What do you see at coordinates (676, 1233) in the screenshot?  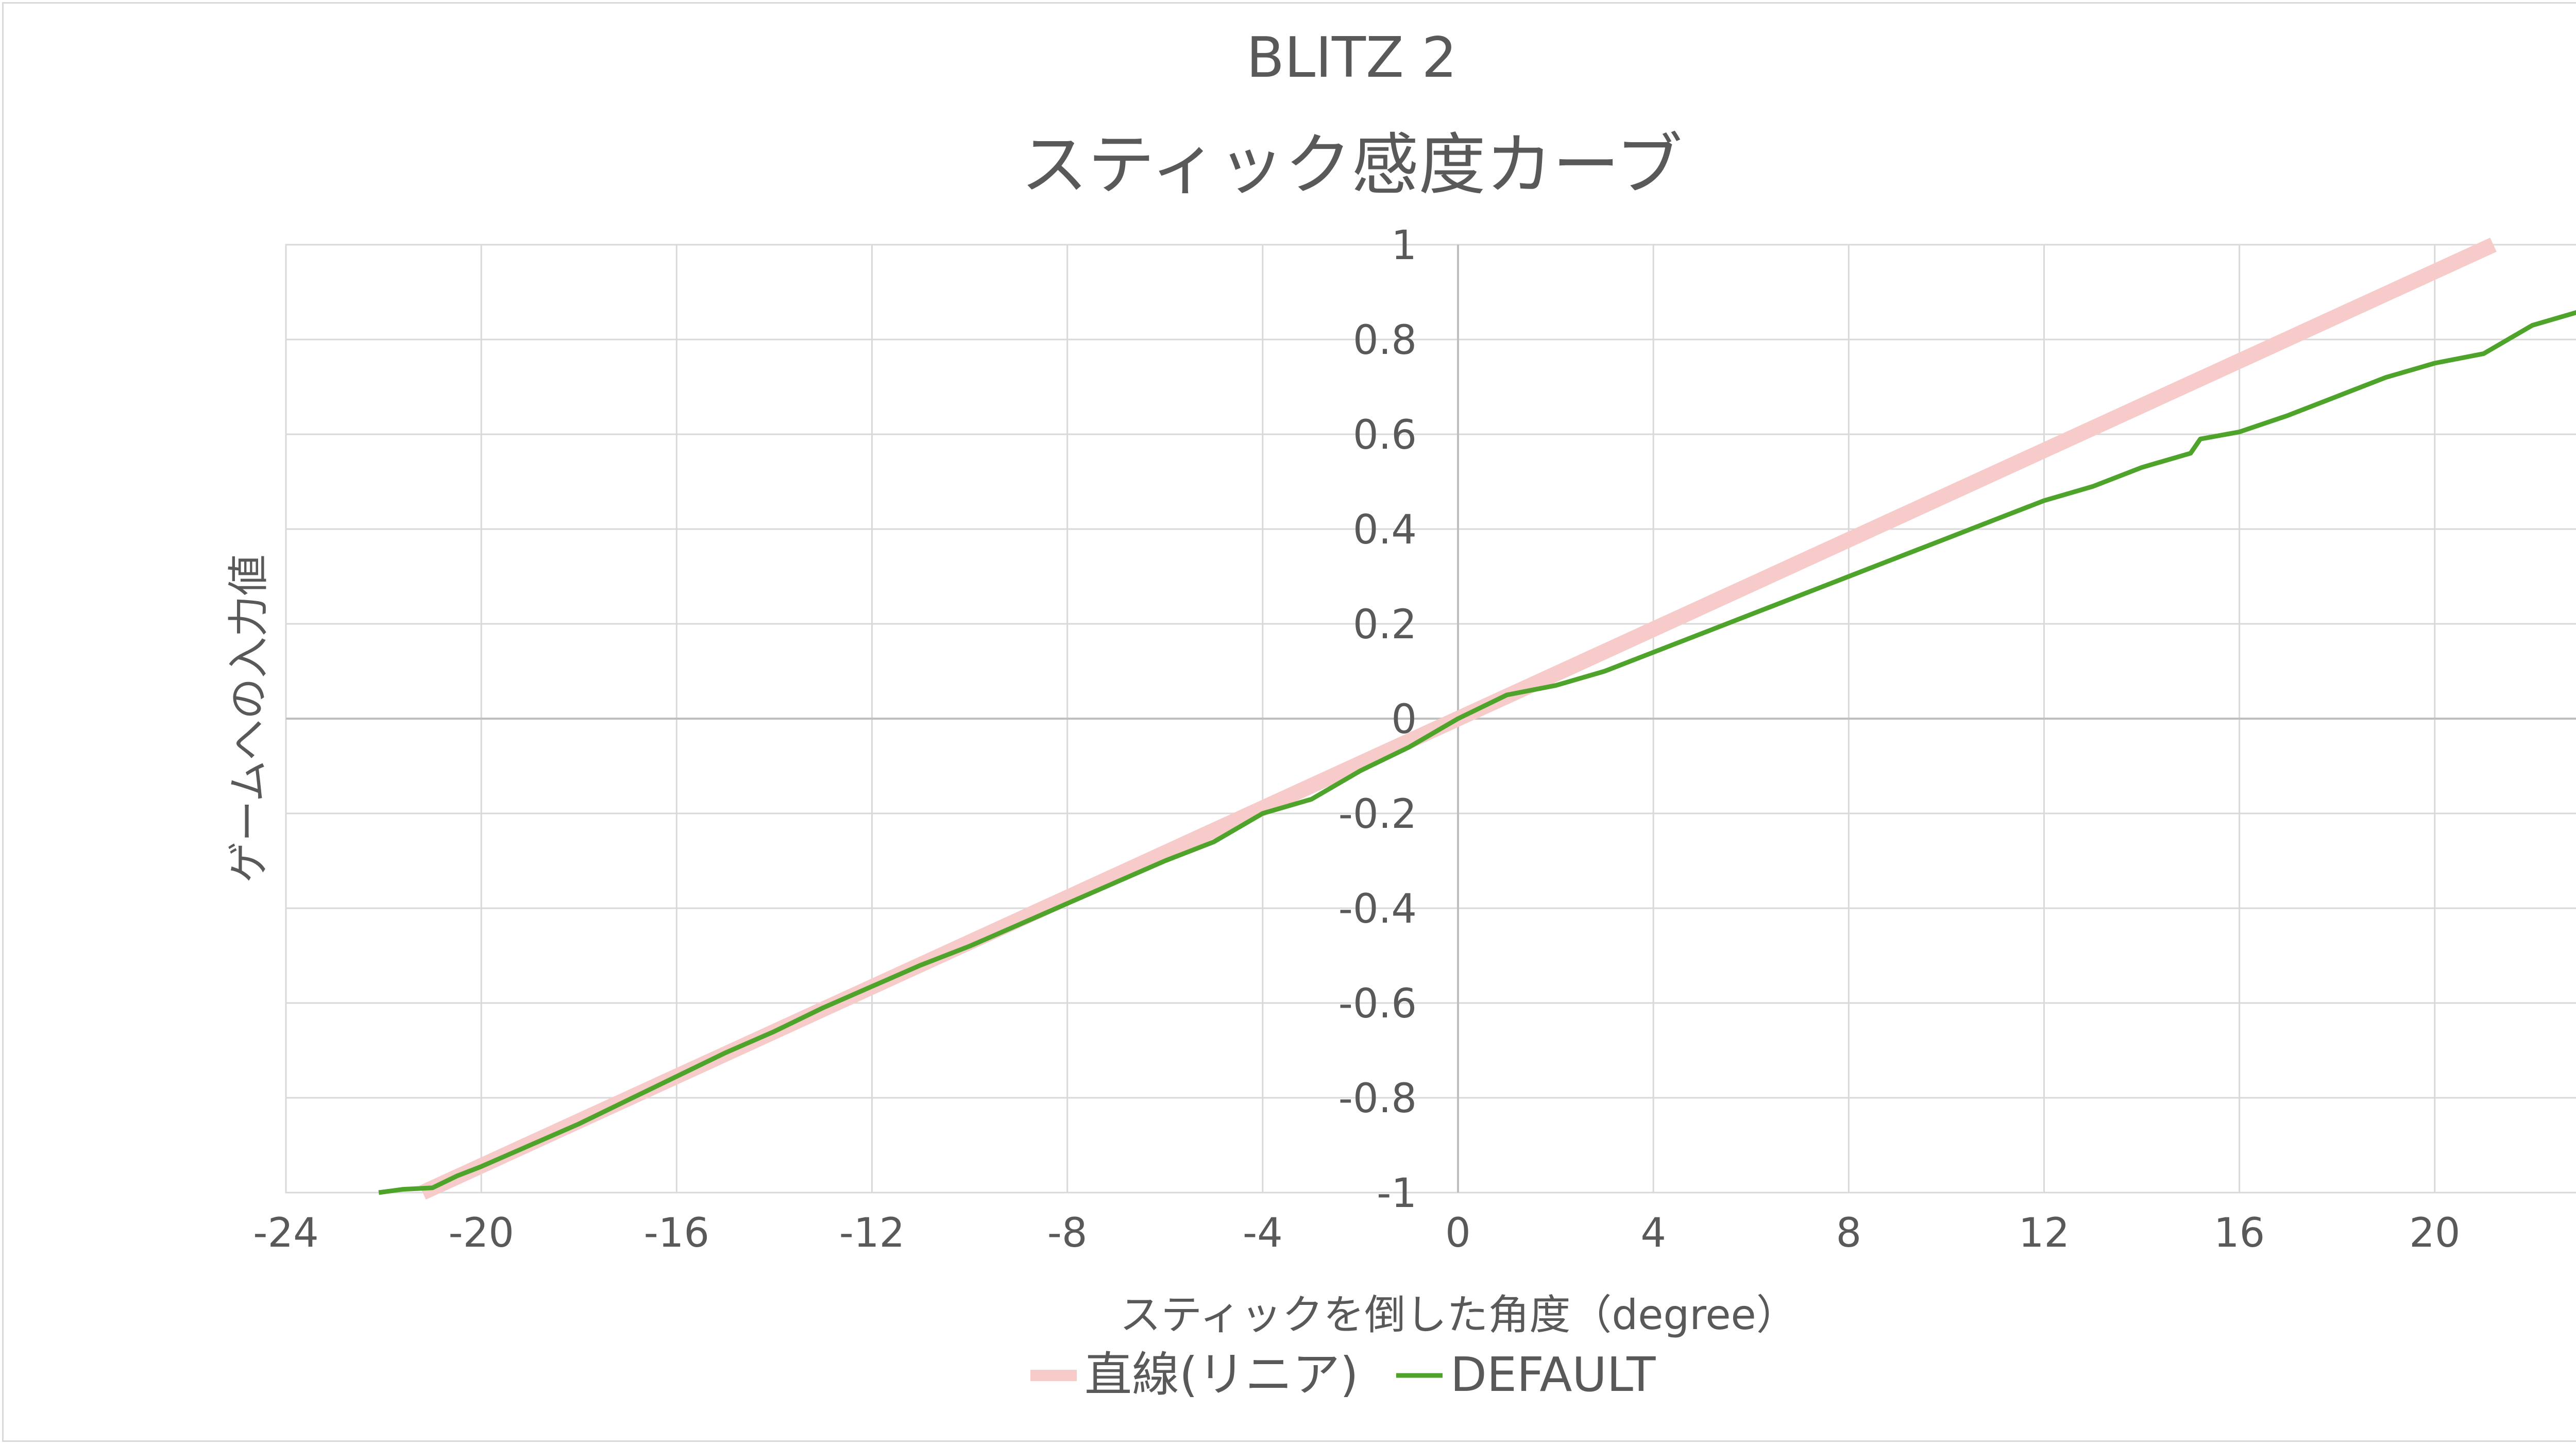 I see `x-tick-label: -16` at bounding box center [676, 1233].